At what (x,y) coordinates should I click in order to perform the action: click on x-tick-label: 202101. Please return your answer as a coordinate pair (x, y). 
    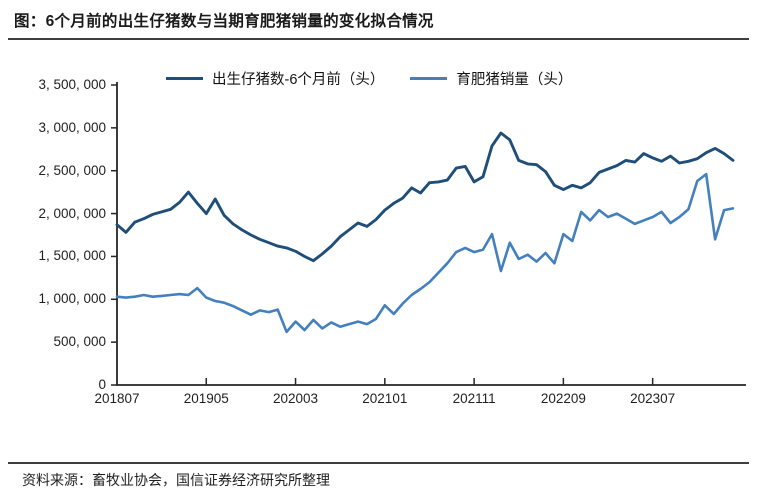
    Looking at the image, I should click on (385, 398).